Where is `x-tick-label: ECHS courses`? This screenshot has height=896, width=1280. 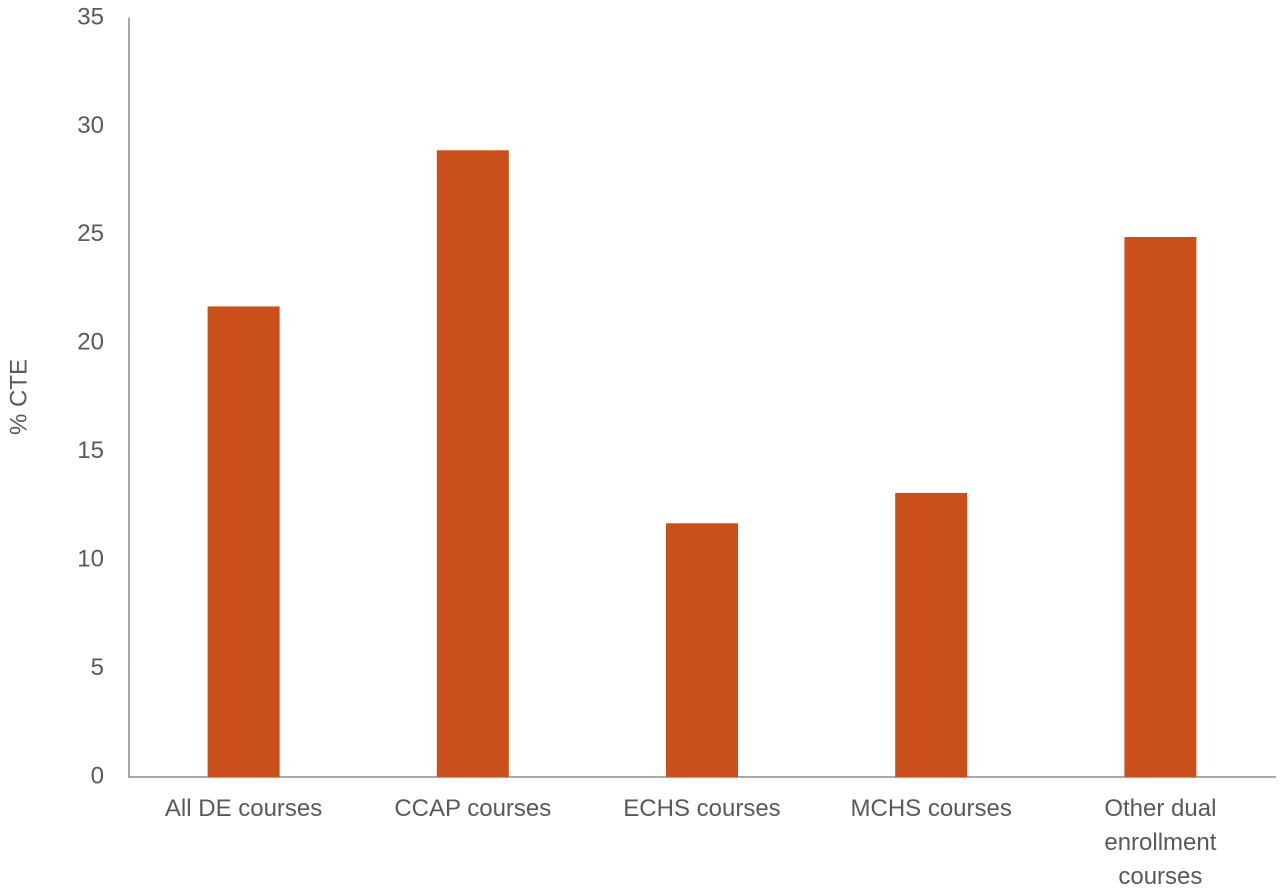
x-tick-label: ECHS courses is located at coordinates (702, 808).